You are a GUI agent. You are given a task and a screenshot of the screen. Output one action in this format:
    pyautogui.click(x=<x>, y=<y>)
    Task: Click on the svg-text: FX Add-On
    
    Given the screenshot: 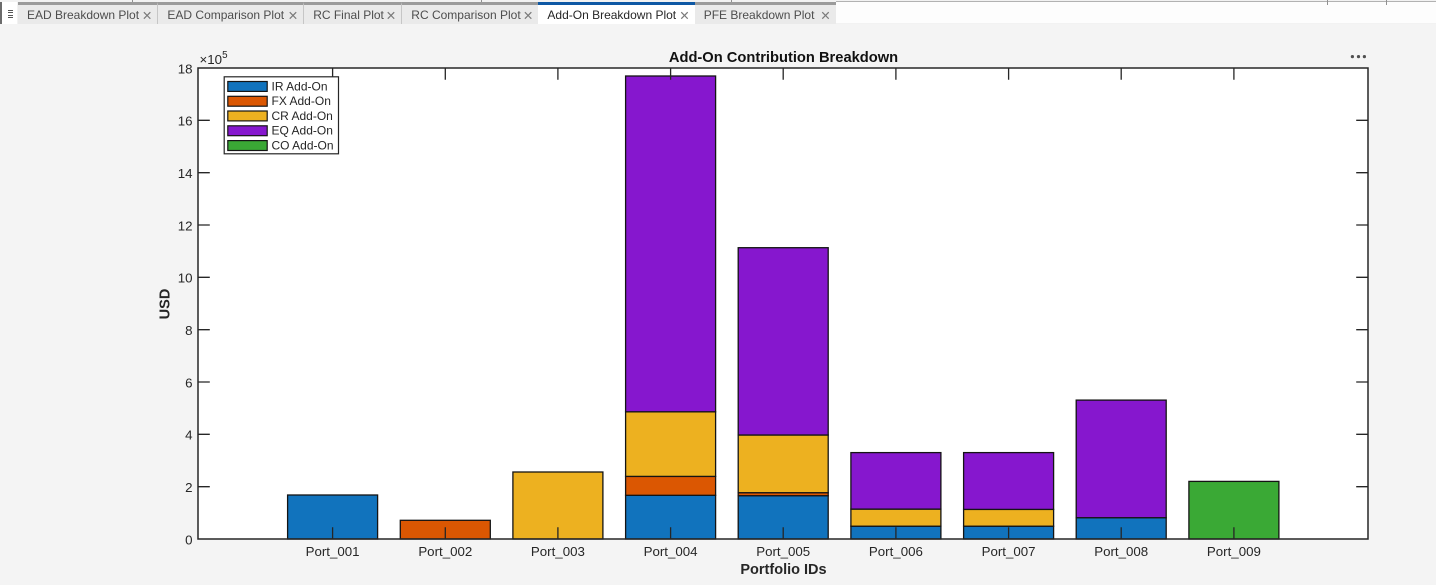 What is the action you would take?
    pyautogui.click(x=301, y=101)
    